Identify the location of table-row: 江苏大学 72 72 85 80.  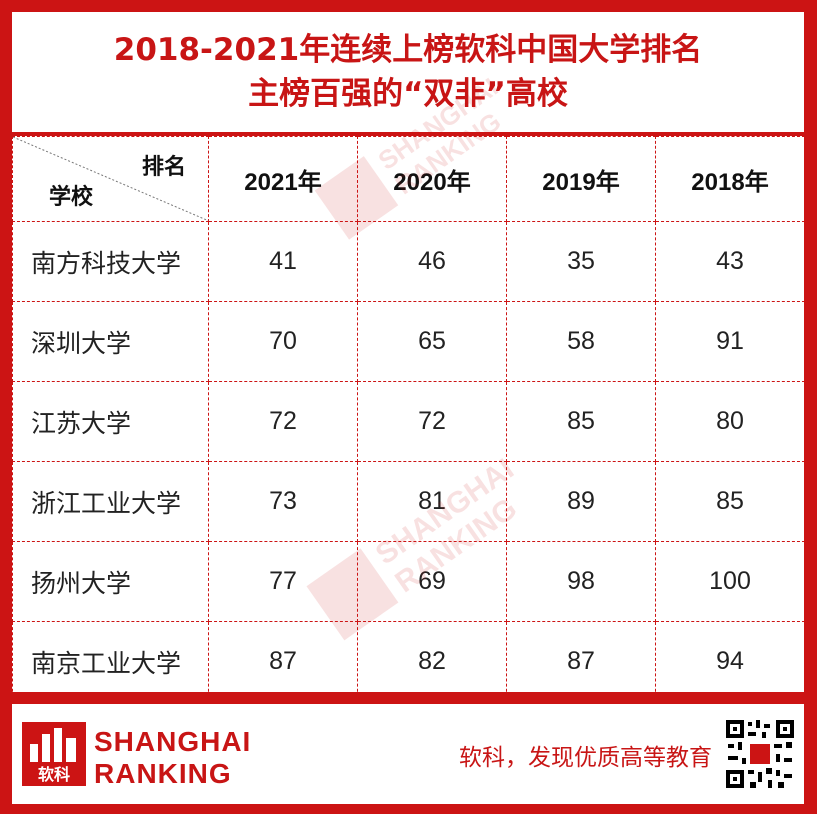
(408, 421).